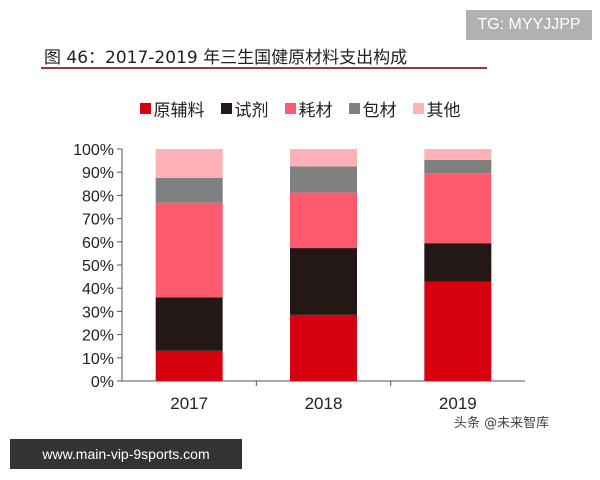  What do you see at coordinates (529, 25) in the screenshot?
I see `watermark-badge: TG: MYYJJPP` at bounding box center [529, 25].